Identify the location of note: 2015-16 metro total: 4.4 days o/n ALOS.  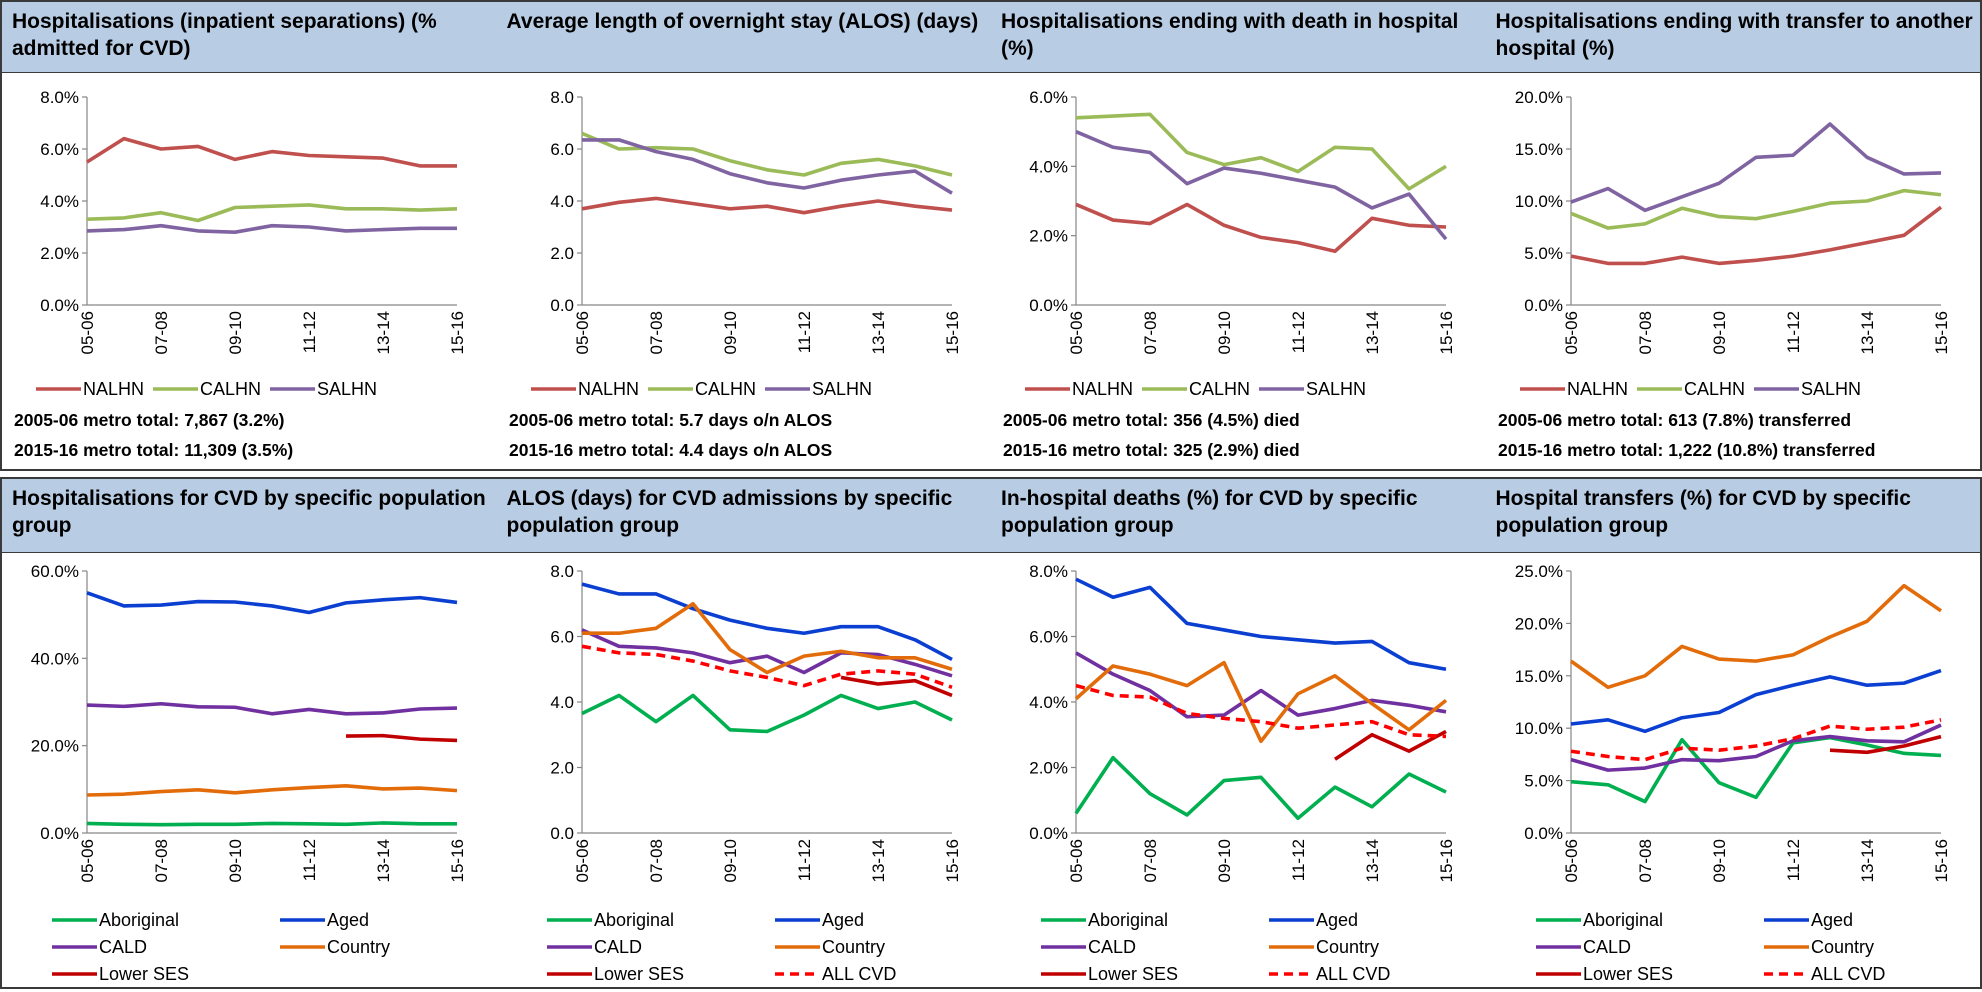
(670, 450).